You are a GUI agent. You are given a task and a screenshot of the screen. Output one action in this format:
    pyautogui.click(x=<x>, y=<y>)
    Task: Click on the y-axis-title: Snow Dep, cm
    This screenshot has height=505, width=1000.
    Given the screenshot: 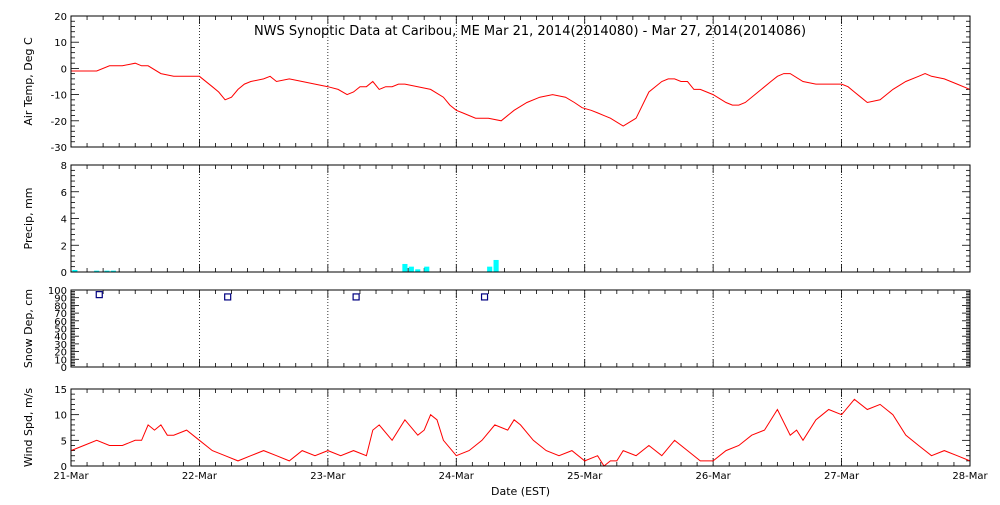 What is the action you would take?
    pyautogui.click(x=28, y=328)
    